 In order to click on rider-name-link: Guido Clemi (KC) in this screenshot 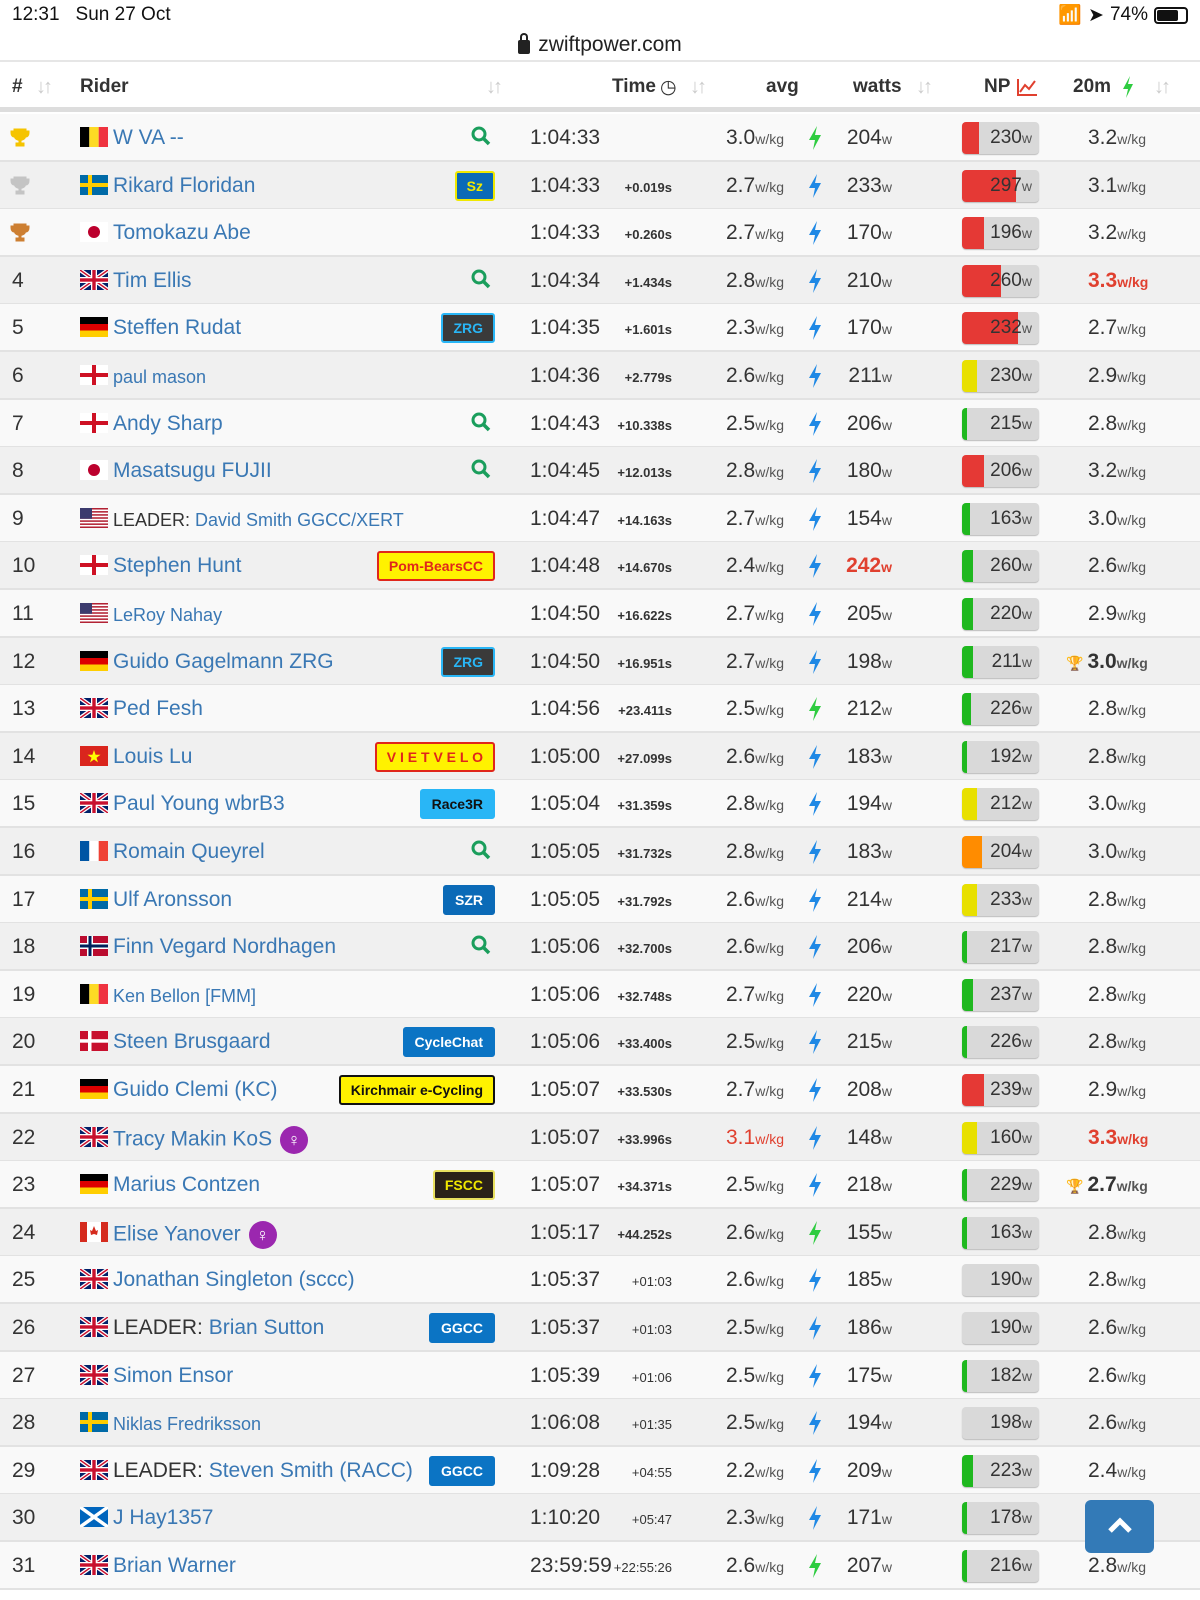, I will do `click(195, 1090)`.